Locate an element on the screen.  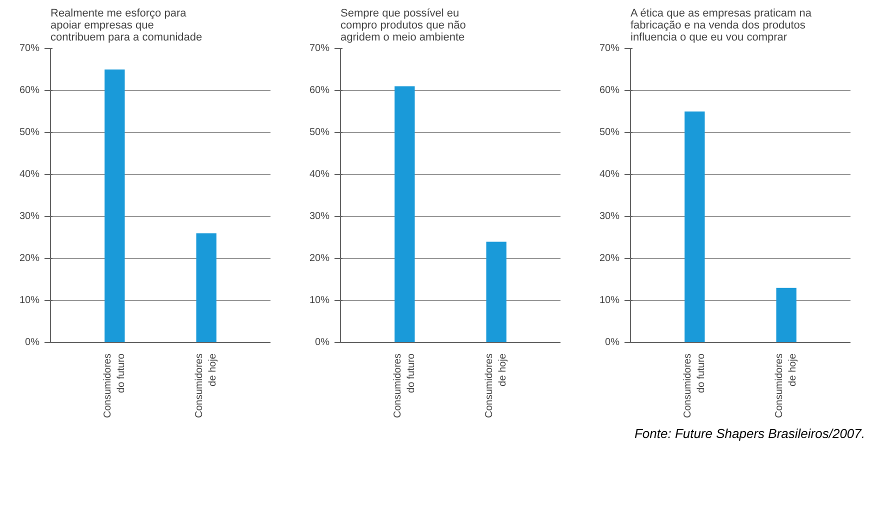
source-note: Fonte: Future Shapers Brasileiros/2007. is located at coordinates (749, 434).